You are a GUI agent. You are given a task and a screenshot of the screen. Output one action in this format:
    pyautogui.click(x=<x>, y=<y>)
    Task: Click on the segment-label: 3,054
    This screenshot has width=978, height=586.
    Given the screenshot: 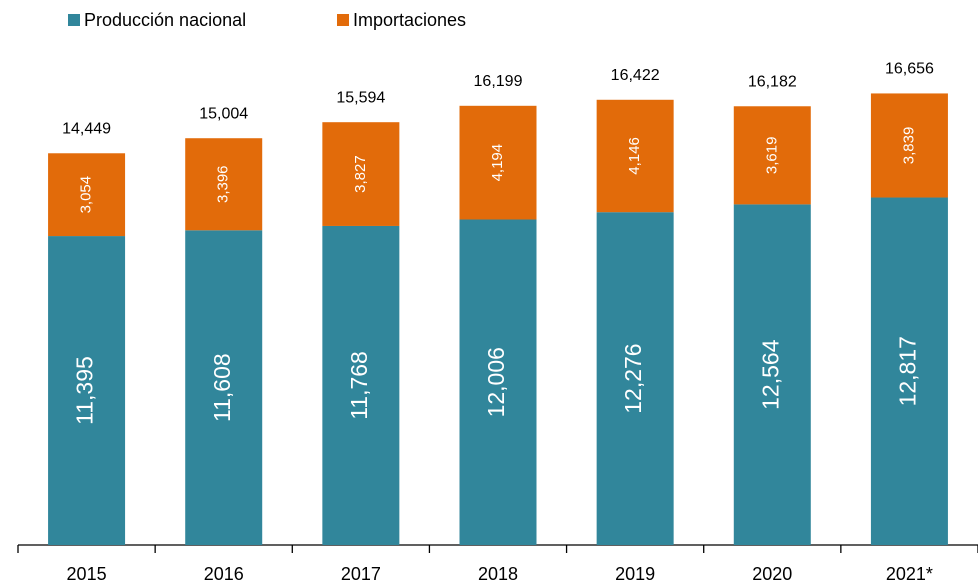 What is the action you would take?
    pyautogui.click(x=86, y=195)
    